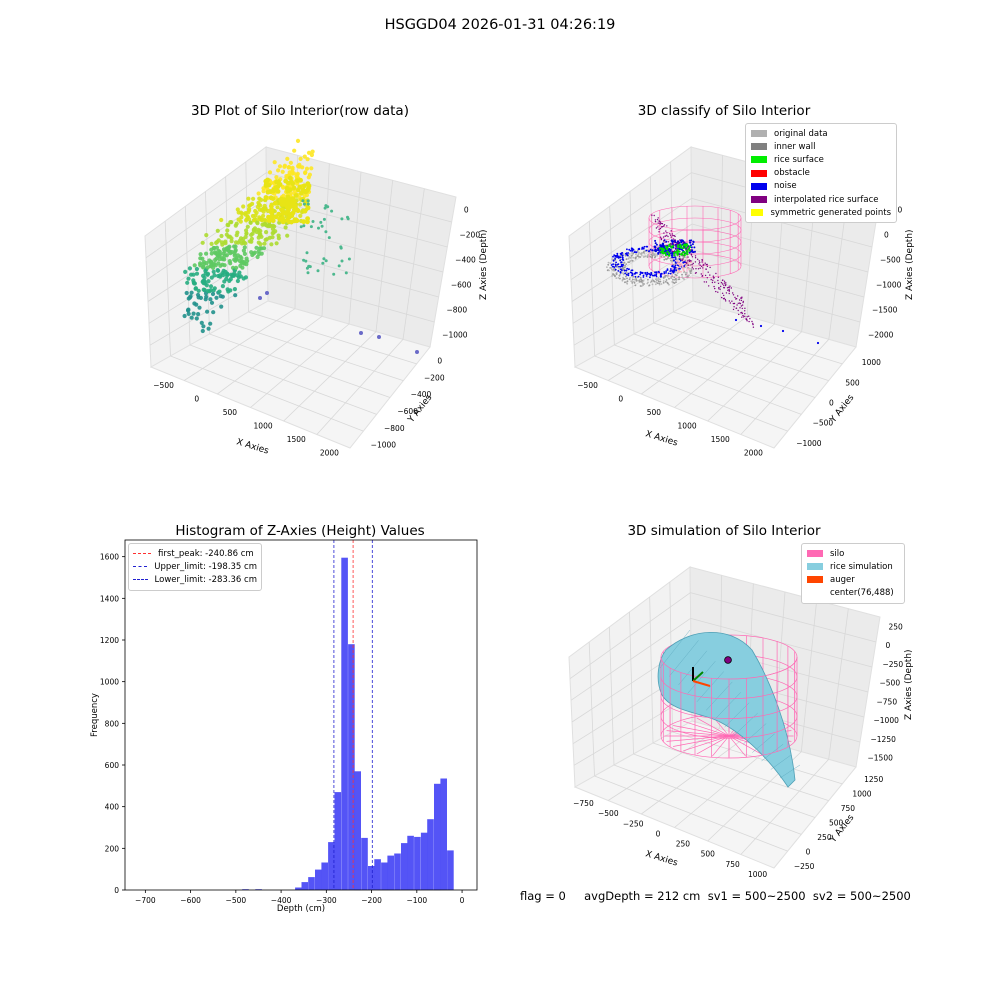  Describe the element at coordinates (195, 553) in the screenshot. I see `legend-first-peak: first_peak: -240.86 cm` at that location.